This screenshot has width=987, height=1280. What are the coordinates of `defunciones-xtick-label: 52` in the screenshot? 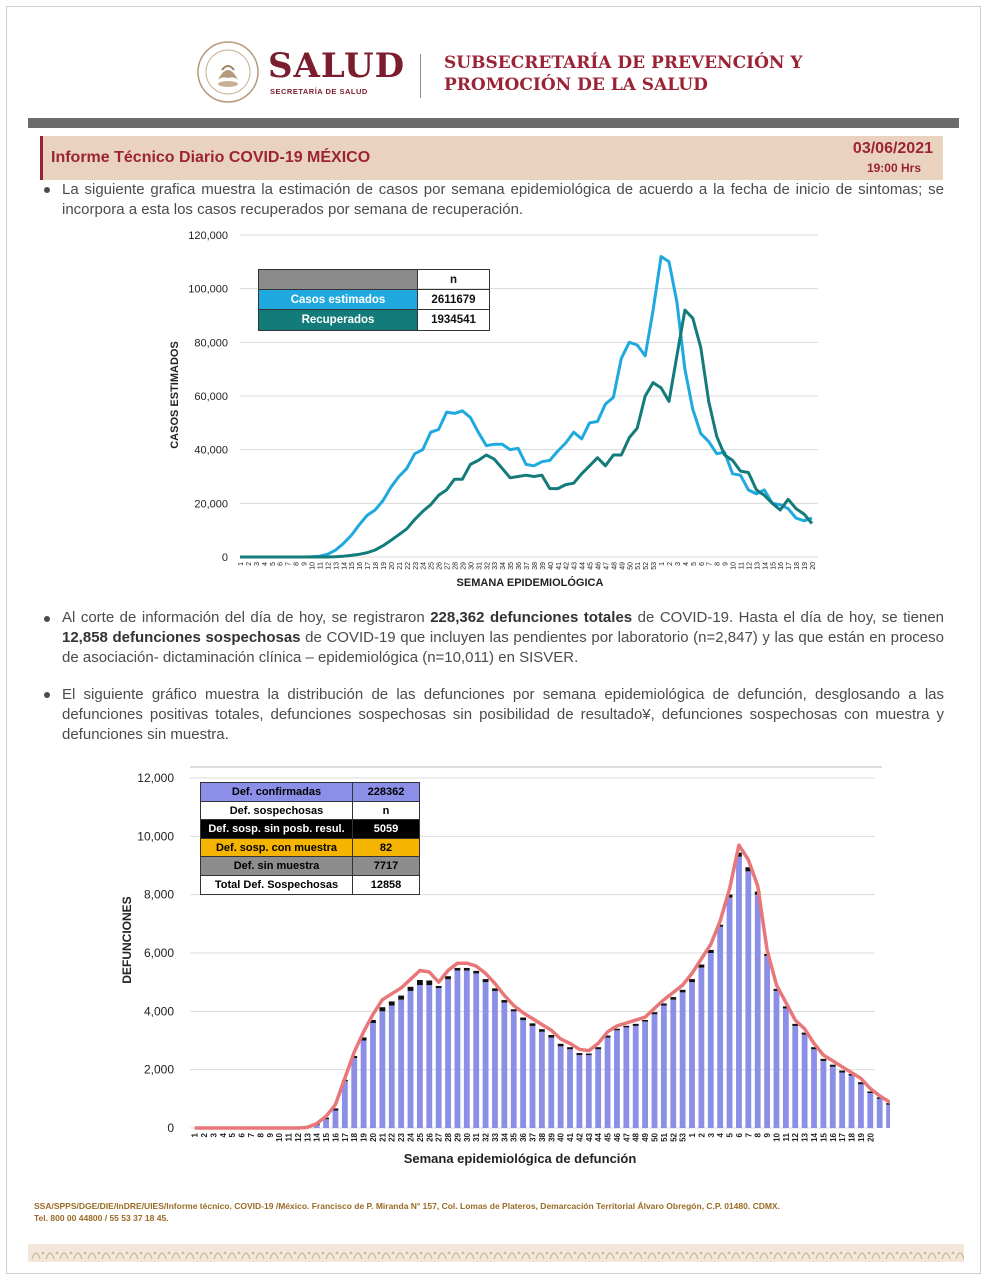 It's located at (673, 1136).